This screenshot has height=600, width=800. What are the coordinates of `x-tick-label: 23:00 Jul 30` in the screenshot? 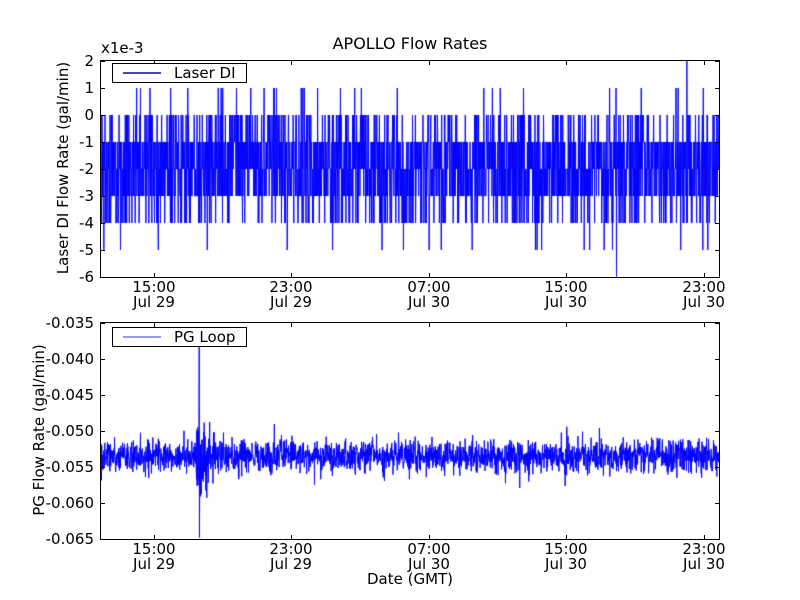 It's located at (704, 295).